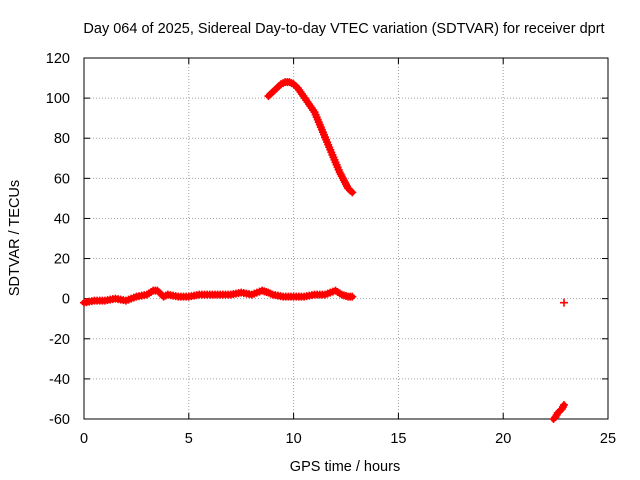  Describe the element at coordinates (294, 439) in the screenshot. I see `x-tick-label: 10` at that location.